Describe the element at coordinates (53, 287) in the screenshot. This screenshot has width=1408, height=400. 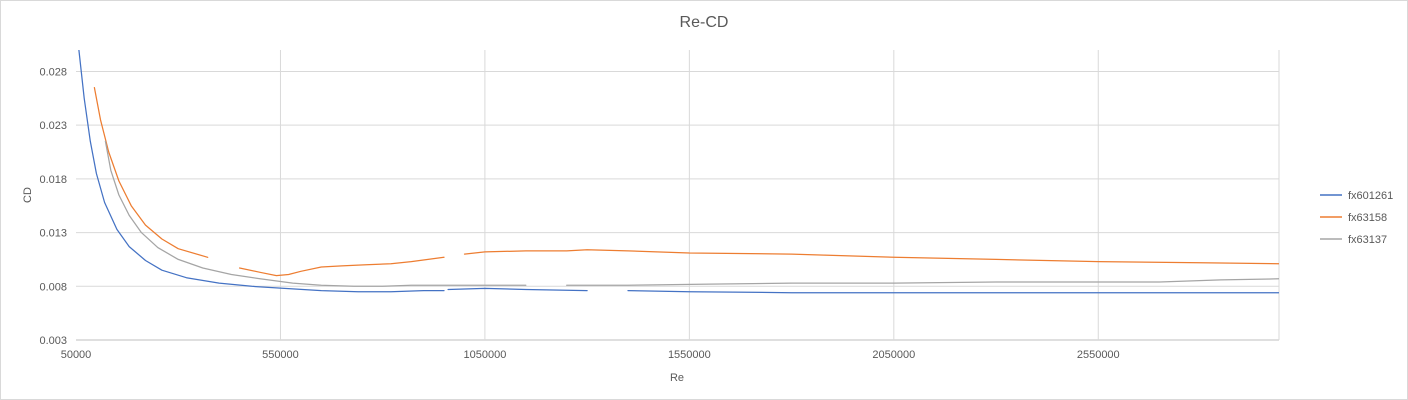
I see `y-tick-label: 0.008` at that location.